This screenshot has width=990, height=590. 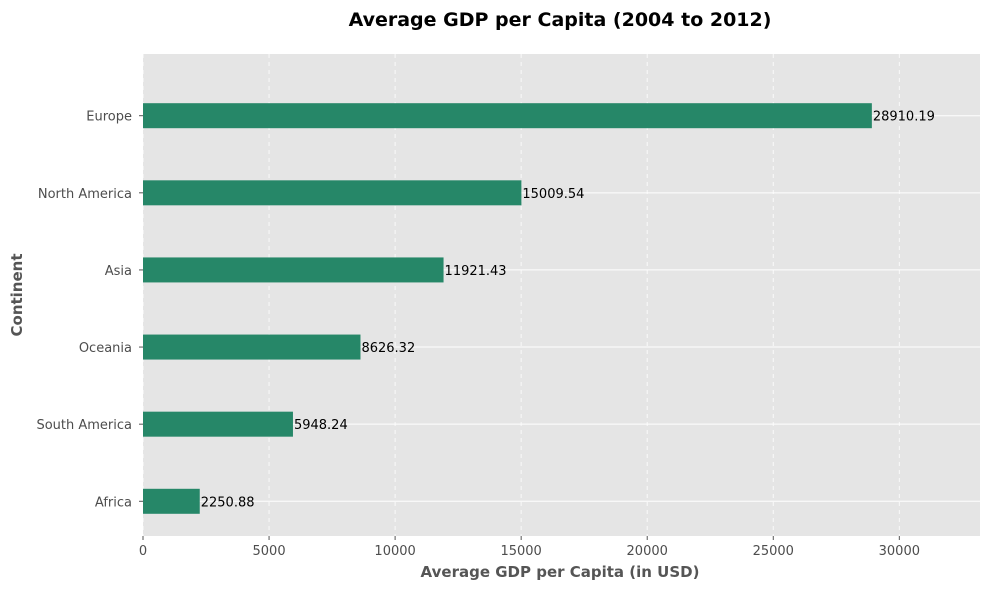 I want to click on bar-value-label: 2250.88, so click(x=228, y=502).